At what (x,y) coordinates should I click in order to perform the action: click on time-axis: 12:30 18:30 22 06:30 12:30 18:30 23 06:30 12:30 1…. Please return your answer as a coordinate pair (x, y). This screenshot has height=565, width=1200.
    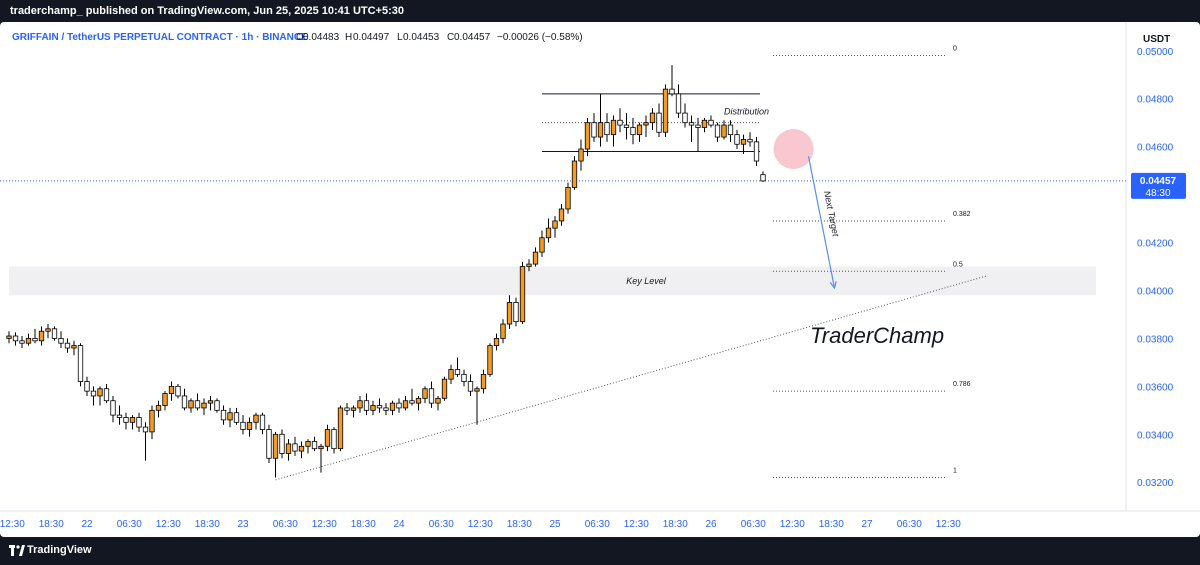
    Looking at the image, I should click on (480, 524).